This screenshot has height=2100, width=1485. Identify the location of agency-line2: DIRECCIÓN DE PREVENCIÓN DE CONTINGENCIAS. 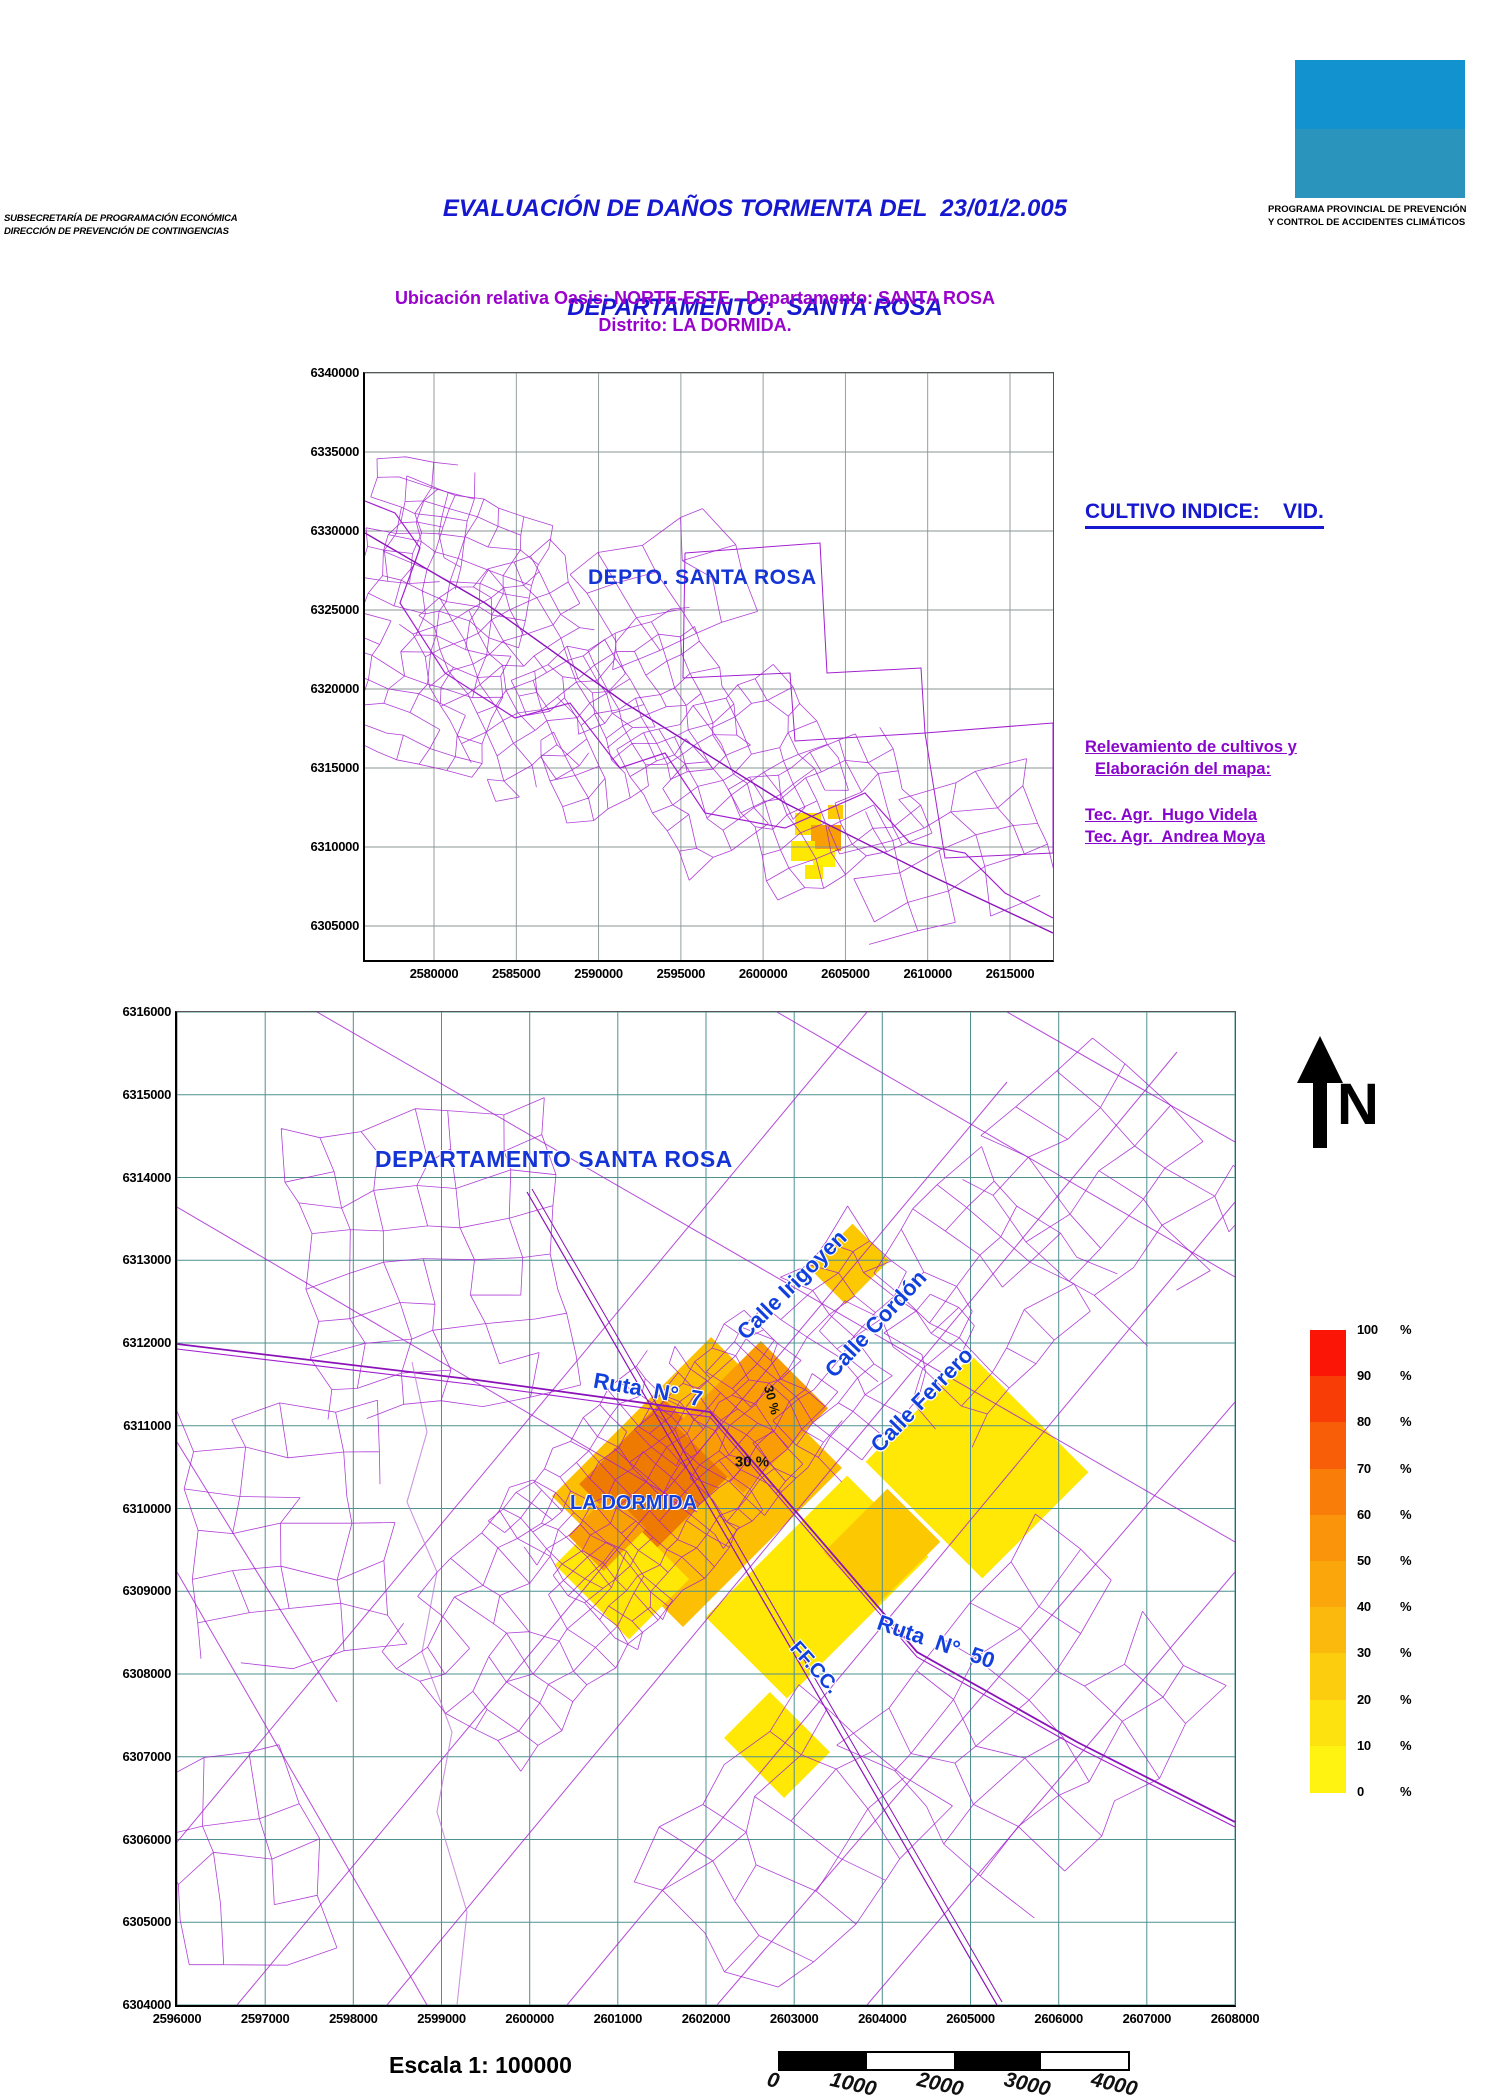
(116, 231).